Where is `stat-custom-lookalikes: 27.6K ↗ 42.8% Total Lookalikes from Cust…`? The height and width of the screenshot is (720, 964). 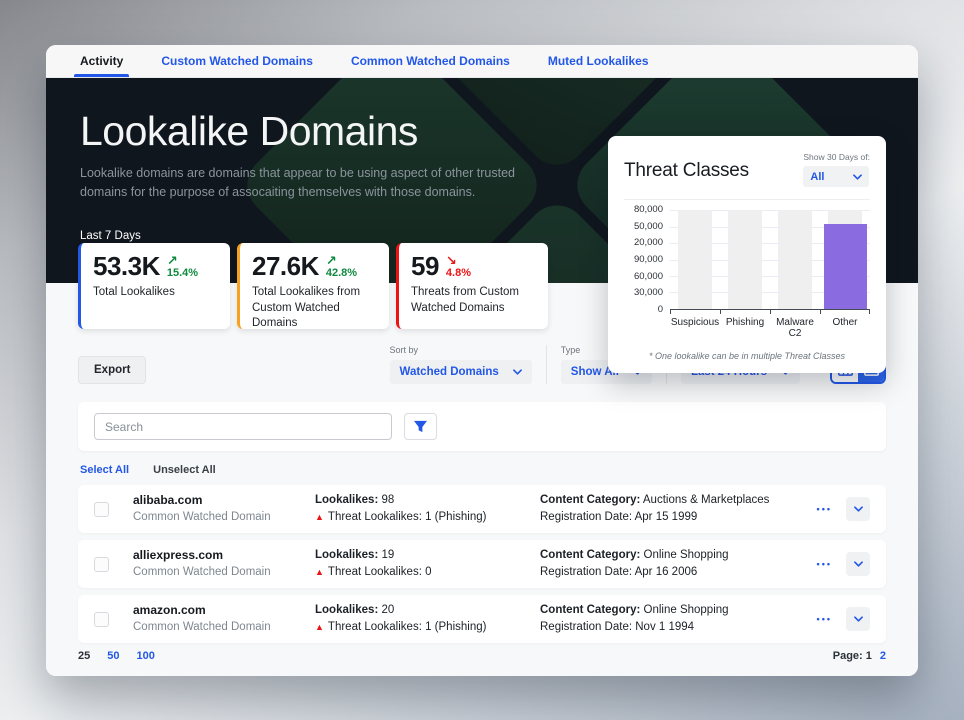
stat-custom-lookalikes: 27.6K ↗ 42.8% Total Lookalikes from Cust… is located at coordinates (313, 286).